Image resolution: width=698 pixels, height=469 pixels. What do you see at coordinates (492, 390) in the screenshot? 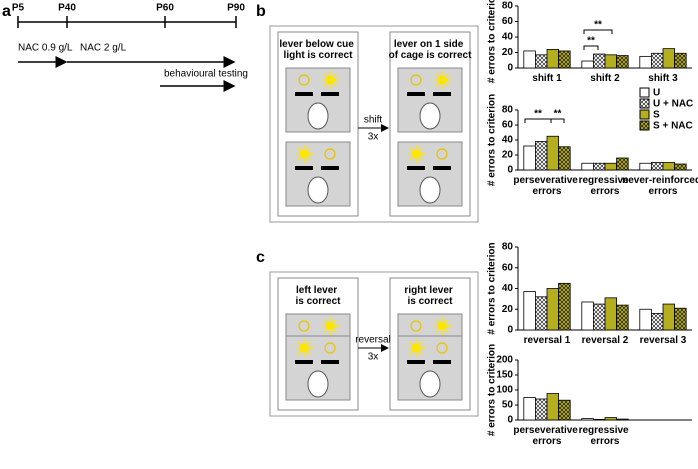
I see `y-axis-label: # errors to criterion` at bounding box center [492, 390].